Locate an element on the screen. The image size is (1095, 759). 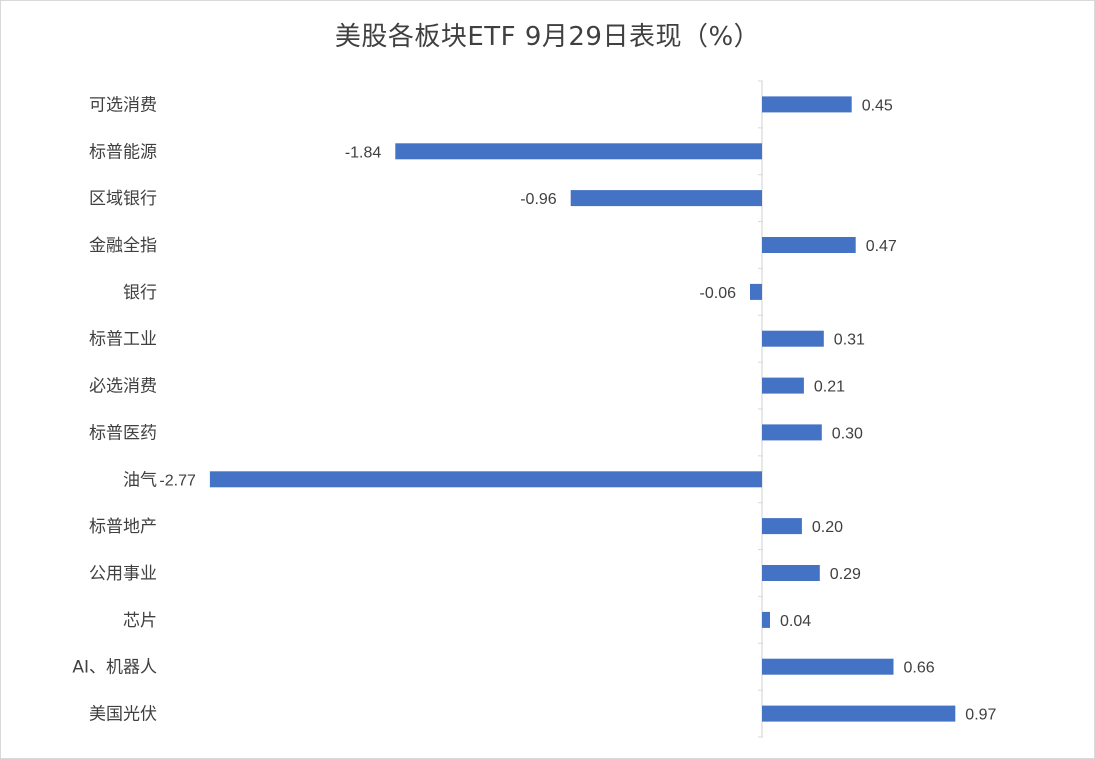
value-label-7: 0.30 is located at coordinates (847, 433).